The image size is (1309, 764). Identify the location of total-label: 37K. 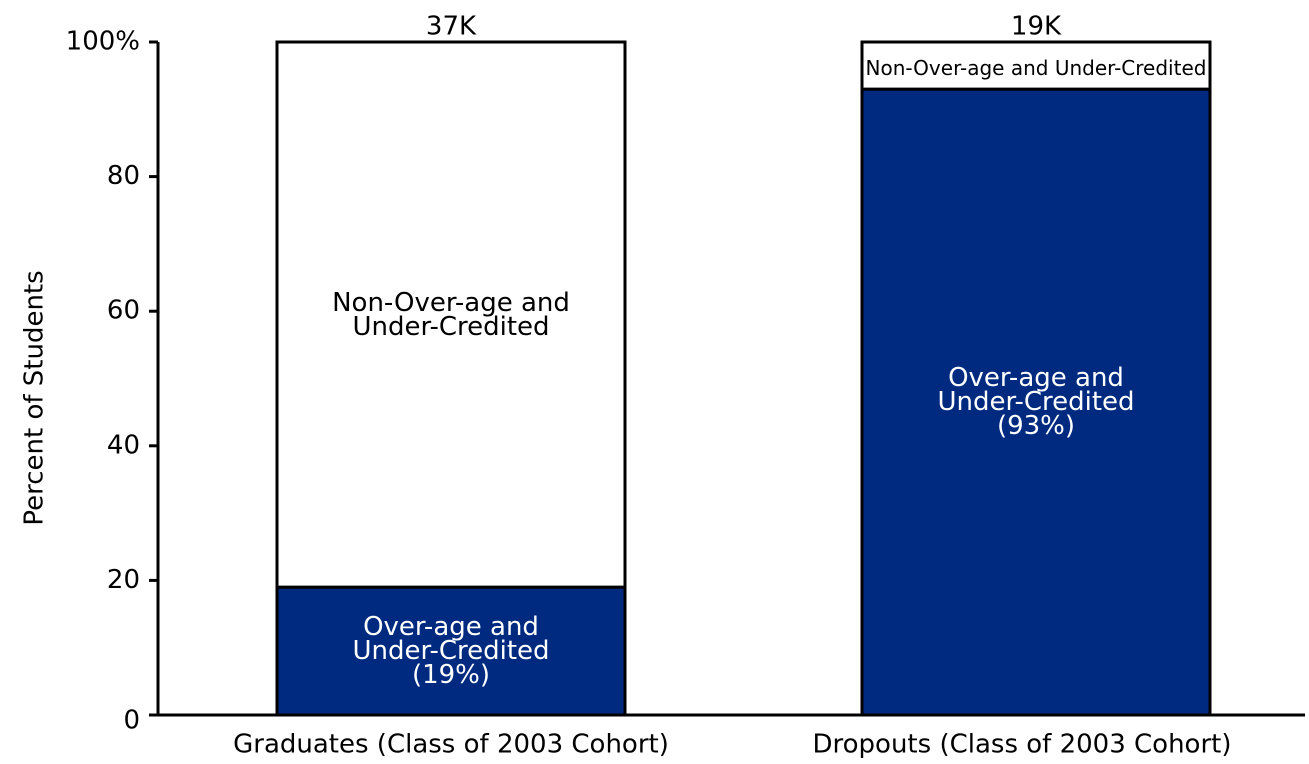
(451, 27).